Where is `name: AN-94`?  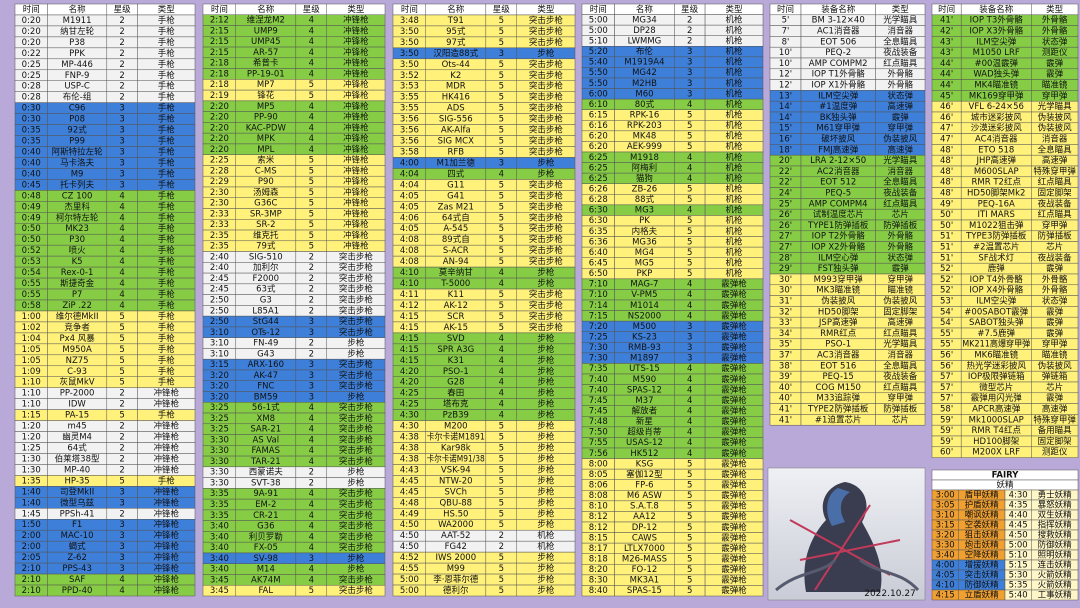 name: AN-94 is located at coordinates (456, 262).